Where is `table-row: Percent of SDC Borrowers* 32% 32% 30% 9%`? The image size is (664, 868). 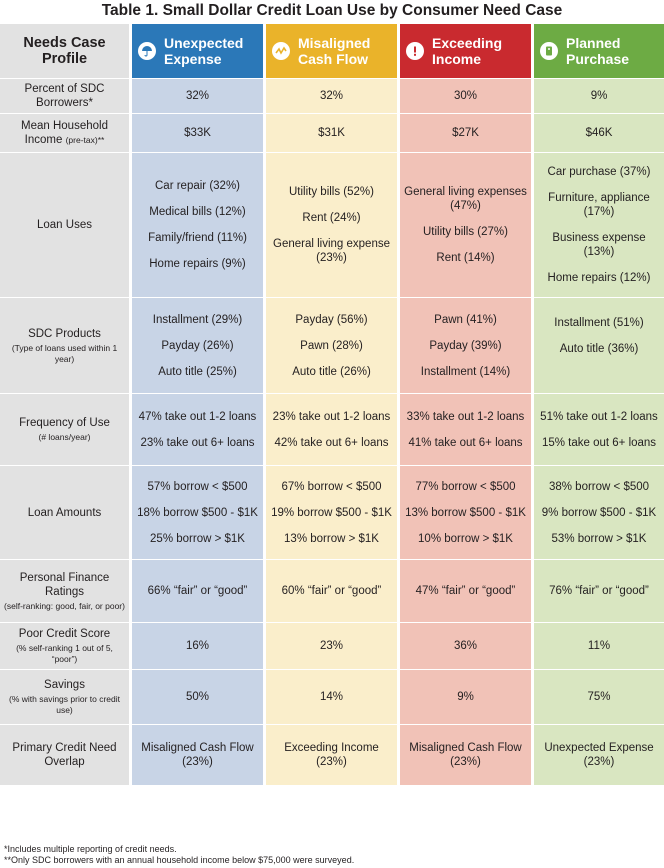 table-row: Percent of SDC Borrowers* 32% 32% 30% 9% is located at coordinates (332, 96).